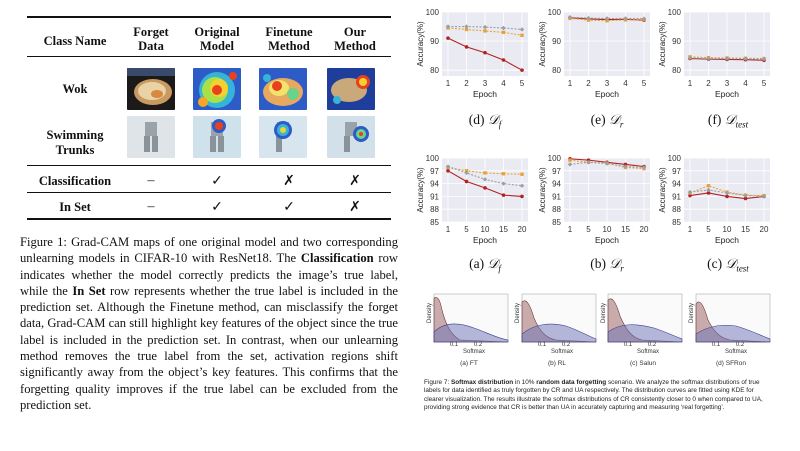 This screenshot has height=451, width=800. What do you see at coordinates (542, 345) in the screenshot?
I see `softmax-rl-tick1: 0.1` at bounding box center [542, 345].